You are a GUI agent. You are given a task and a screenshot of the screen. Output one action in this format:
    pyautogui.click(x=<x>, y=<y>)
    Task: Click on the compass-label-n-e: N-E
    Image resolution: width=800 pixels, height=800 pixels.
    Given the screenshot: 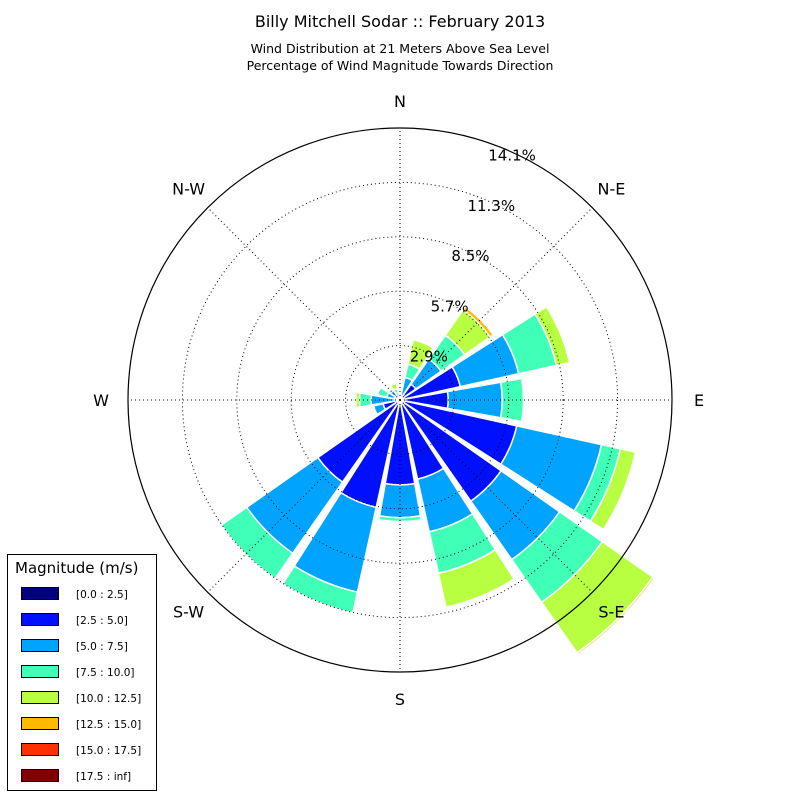 What is the action you would take?
    pyautogui.click(x=611, y=189)
    